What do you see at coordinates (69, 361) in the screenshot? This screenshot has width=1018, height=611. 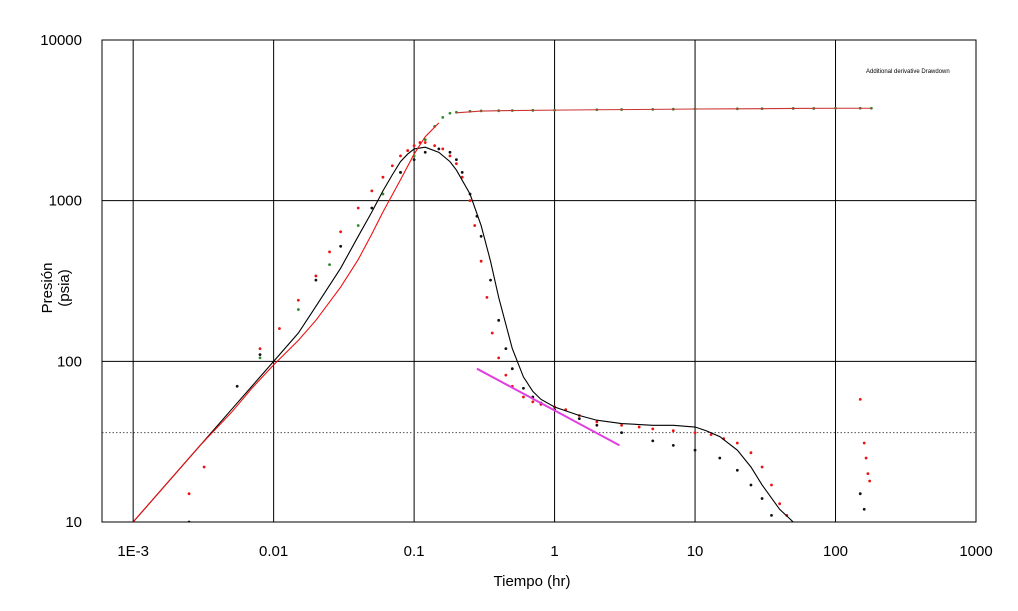 I see `y-tick-label-1: 100` at bounding box center [69, 361].